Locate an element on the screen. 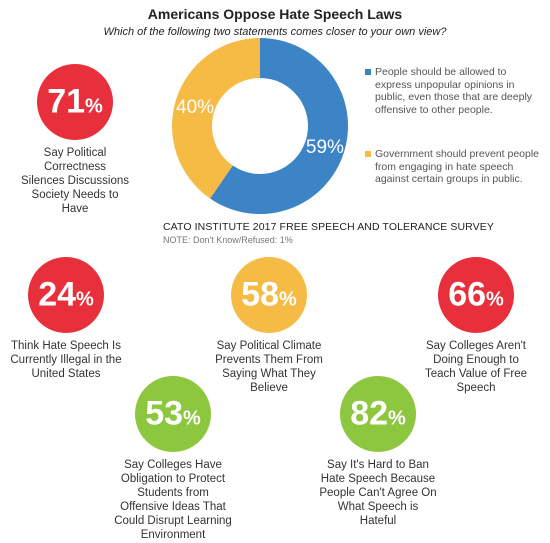  donut-value-label-1: 59% is located at coordinates (325, 147).